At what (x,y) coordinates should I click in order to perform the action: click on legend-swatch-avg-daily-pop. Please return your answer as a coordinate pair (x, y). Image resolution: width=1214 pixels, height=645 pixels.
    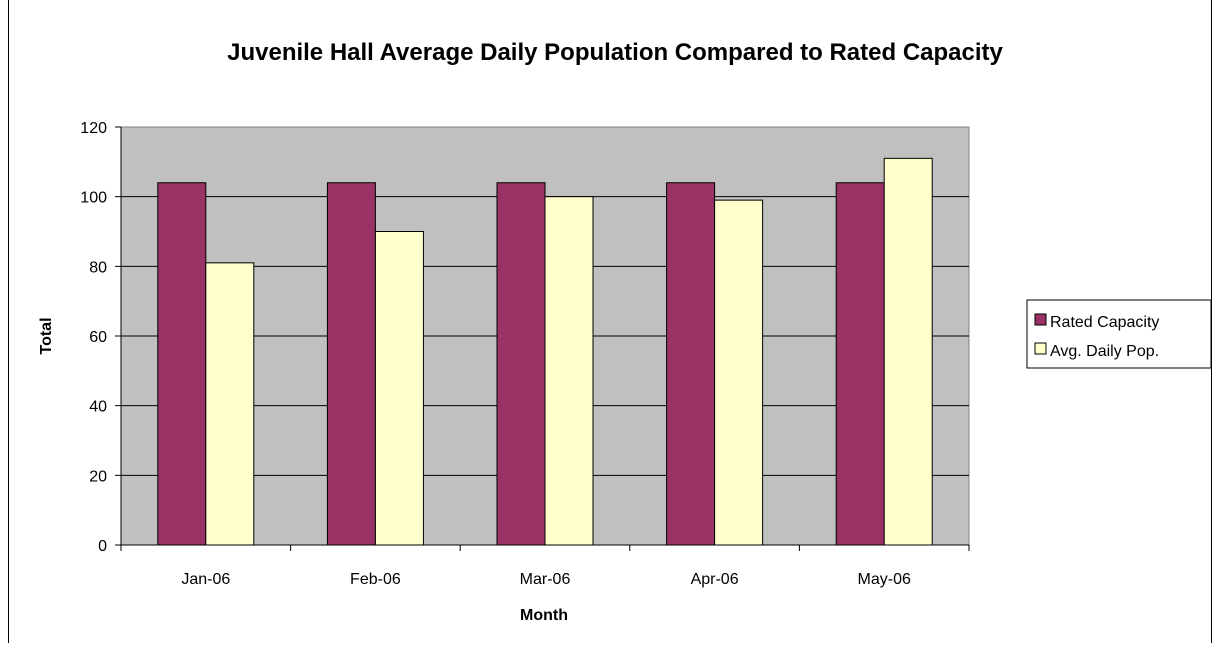
    Looking at the image, I should click on (1040, 348).